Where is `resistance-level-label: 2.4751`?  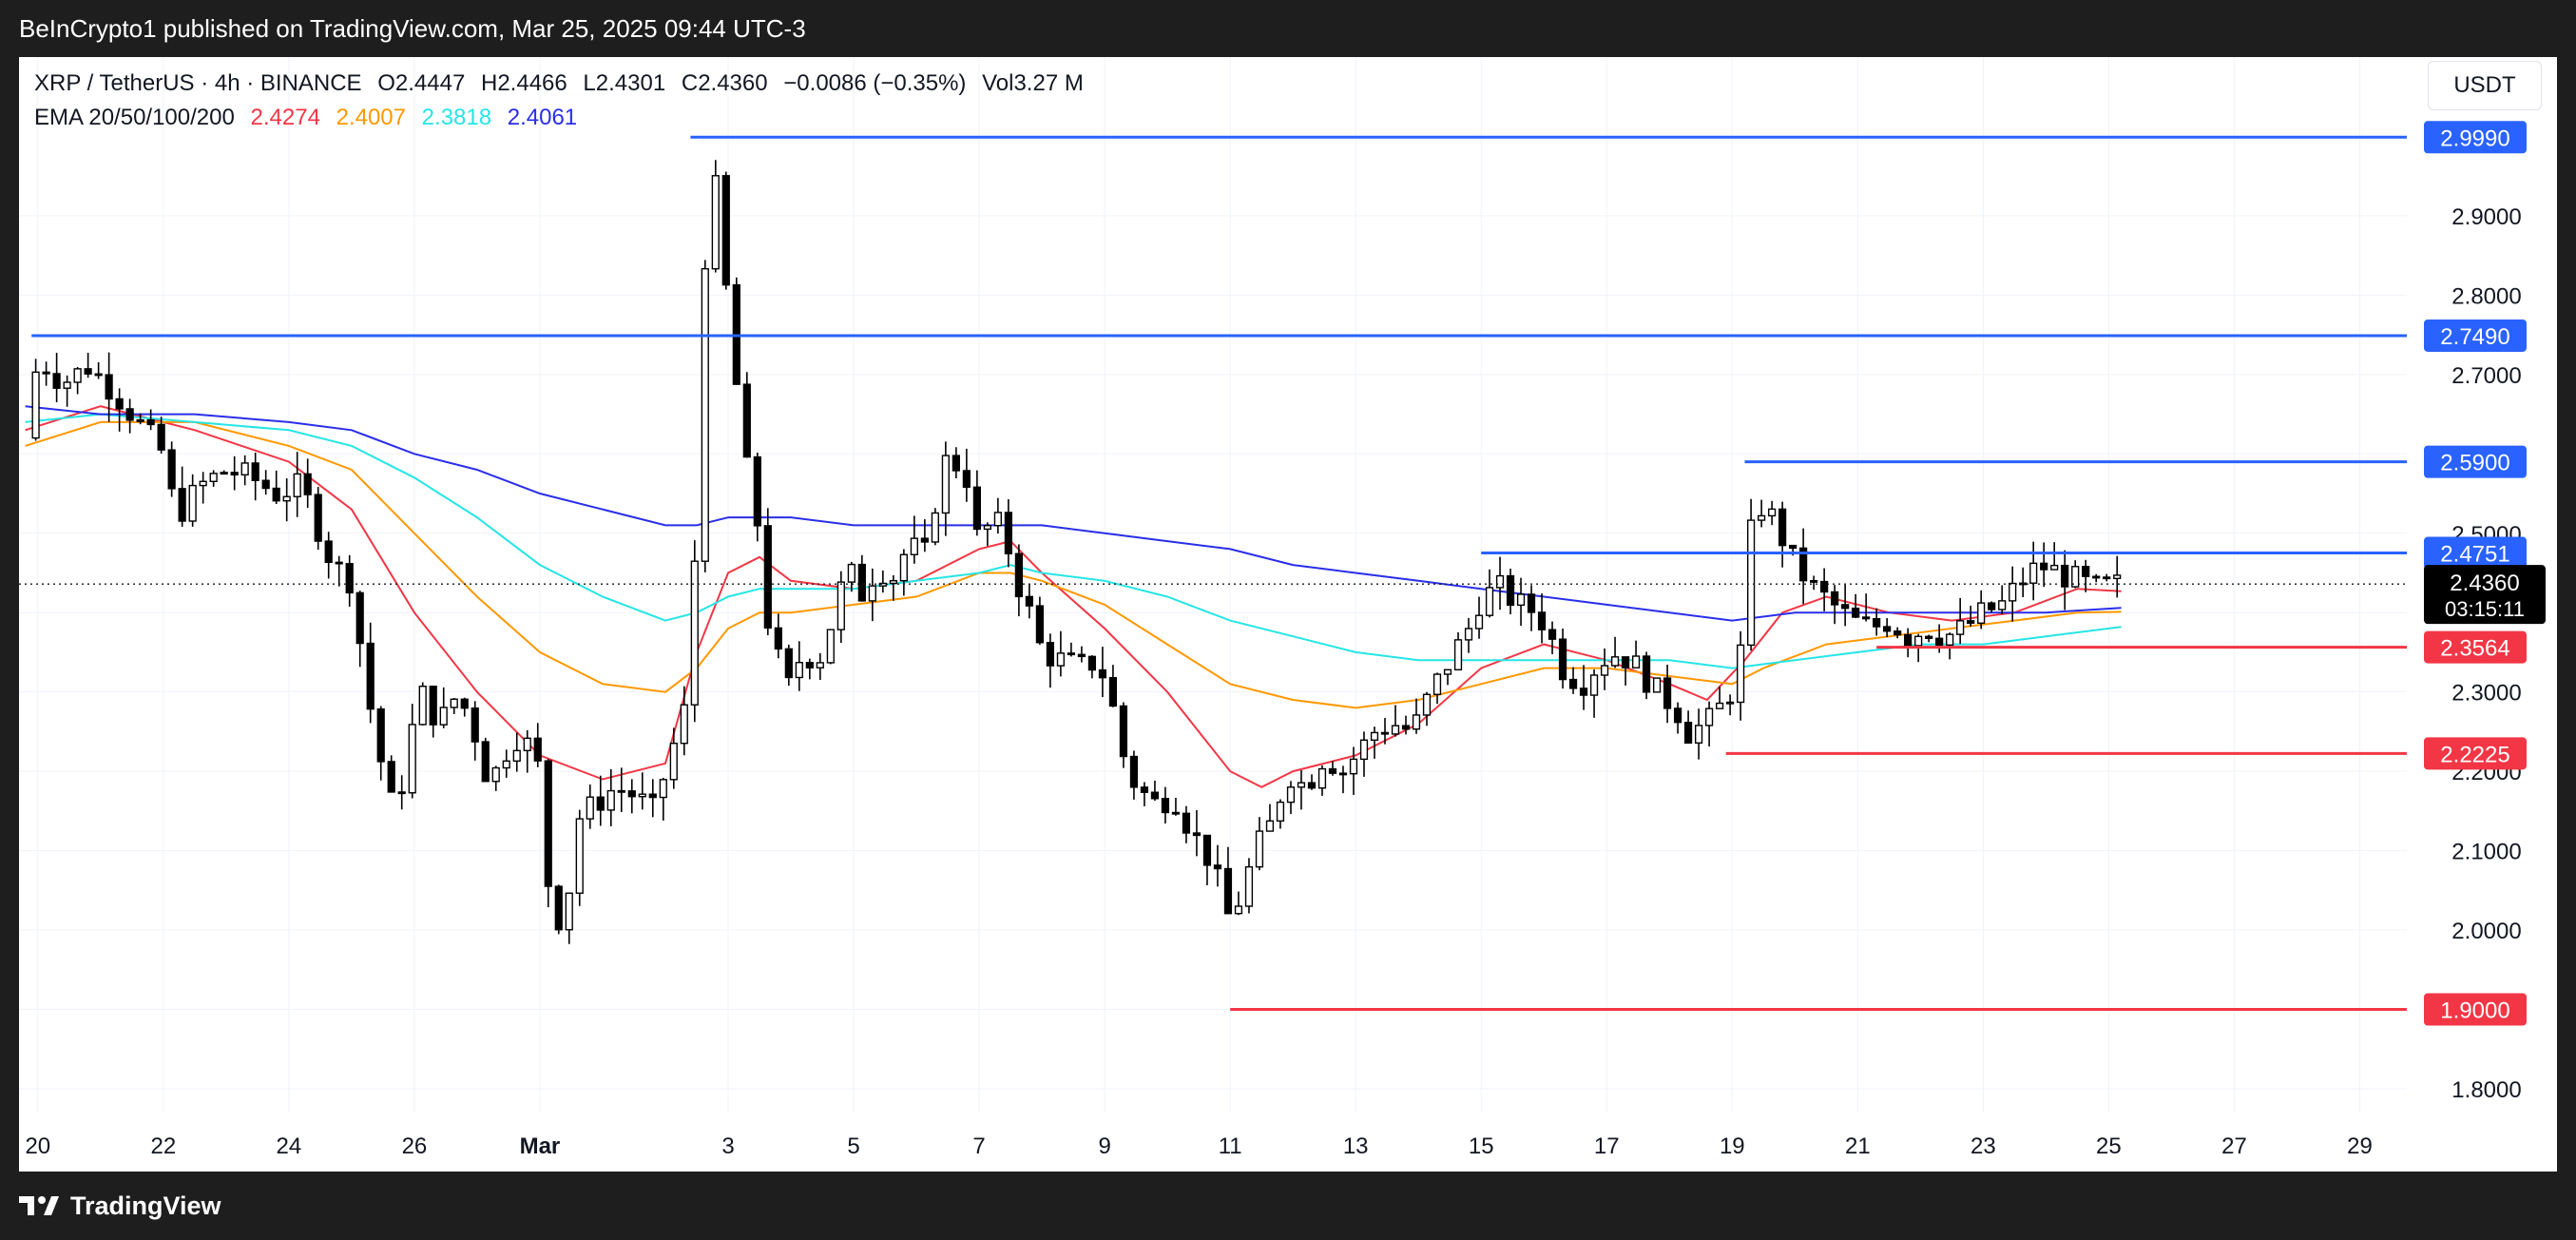
resistance-level-label: 2.4751 is located at coordinates (2475, 555).